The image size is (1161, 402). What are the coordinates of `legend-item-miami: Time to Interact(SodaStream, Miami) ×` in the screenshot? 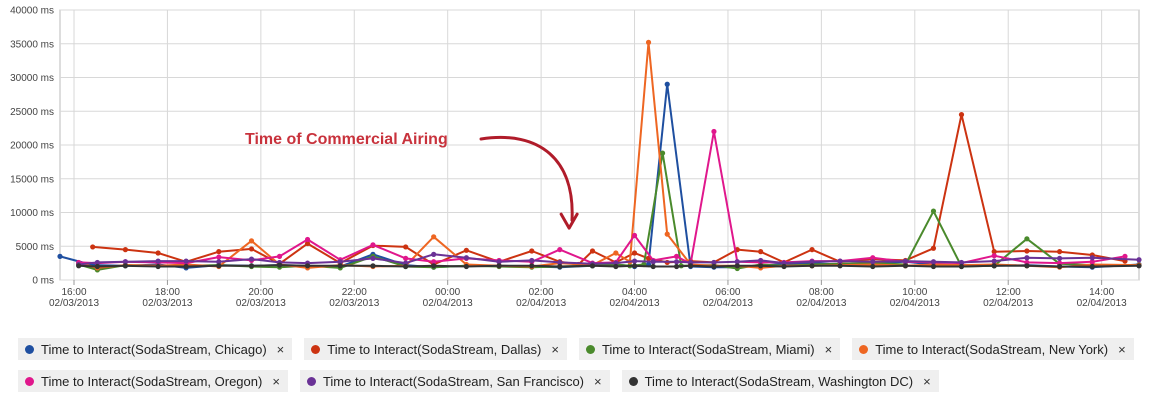 It's located at (709, 349).